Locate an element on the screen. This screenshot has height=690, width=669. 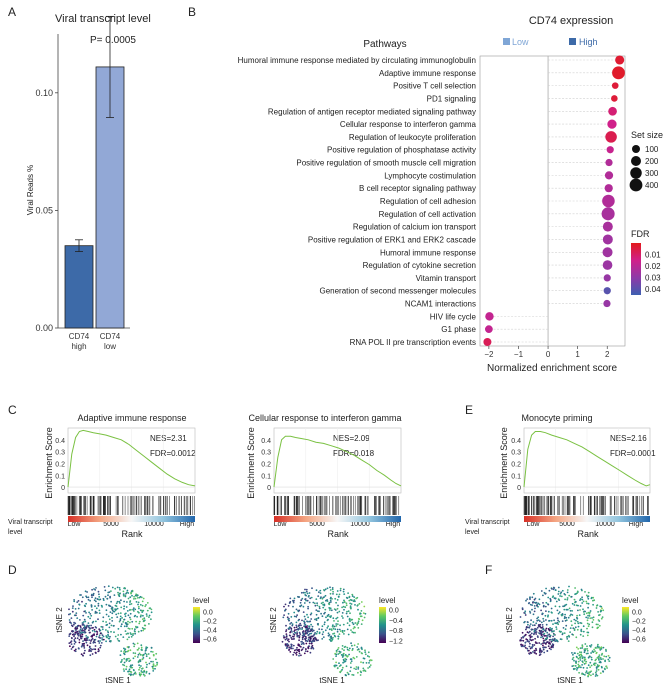
tsne-legend-label: −1.2 is located at coordinates (396, 641).